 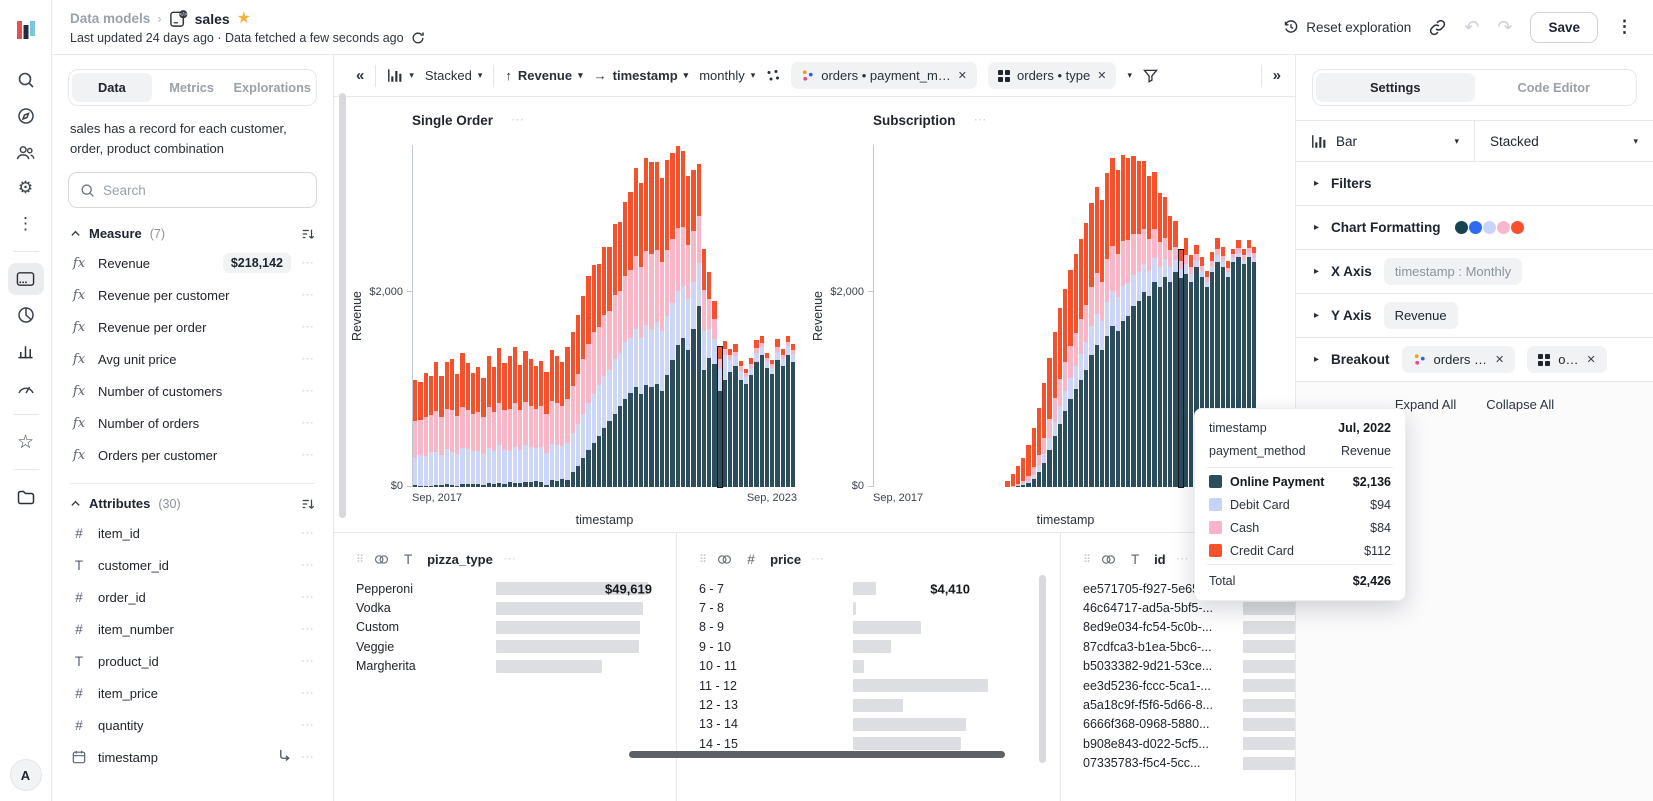 I want to click on horizontal-scrollbar, so click(x=817, y=754).